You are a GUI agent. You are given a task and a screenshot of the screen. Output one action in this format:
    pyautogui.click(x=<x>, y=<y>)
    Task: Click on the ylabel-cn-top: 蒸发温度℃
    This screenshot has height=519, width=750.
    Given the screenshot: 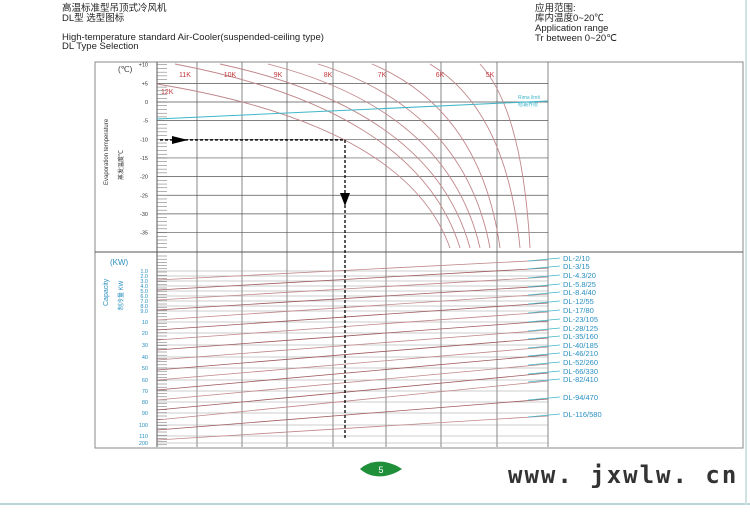 What is the action you would take?
    pyautogui.click(x=121, y=165)
    